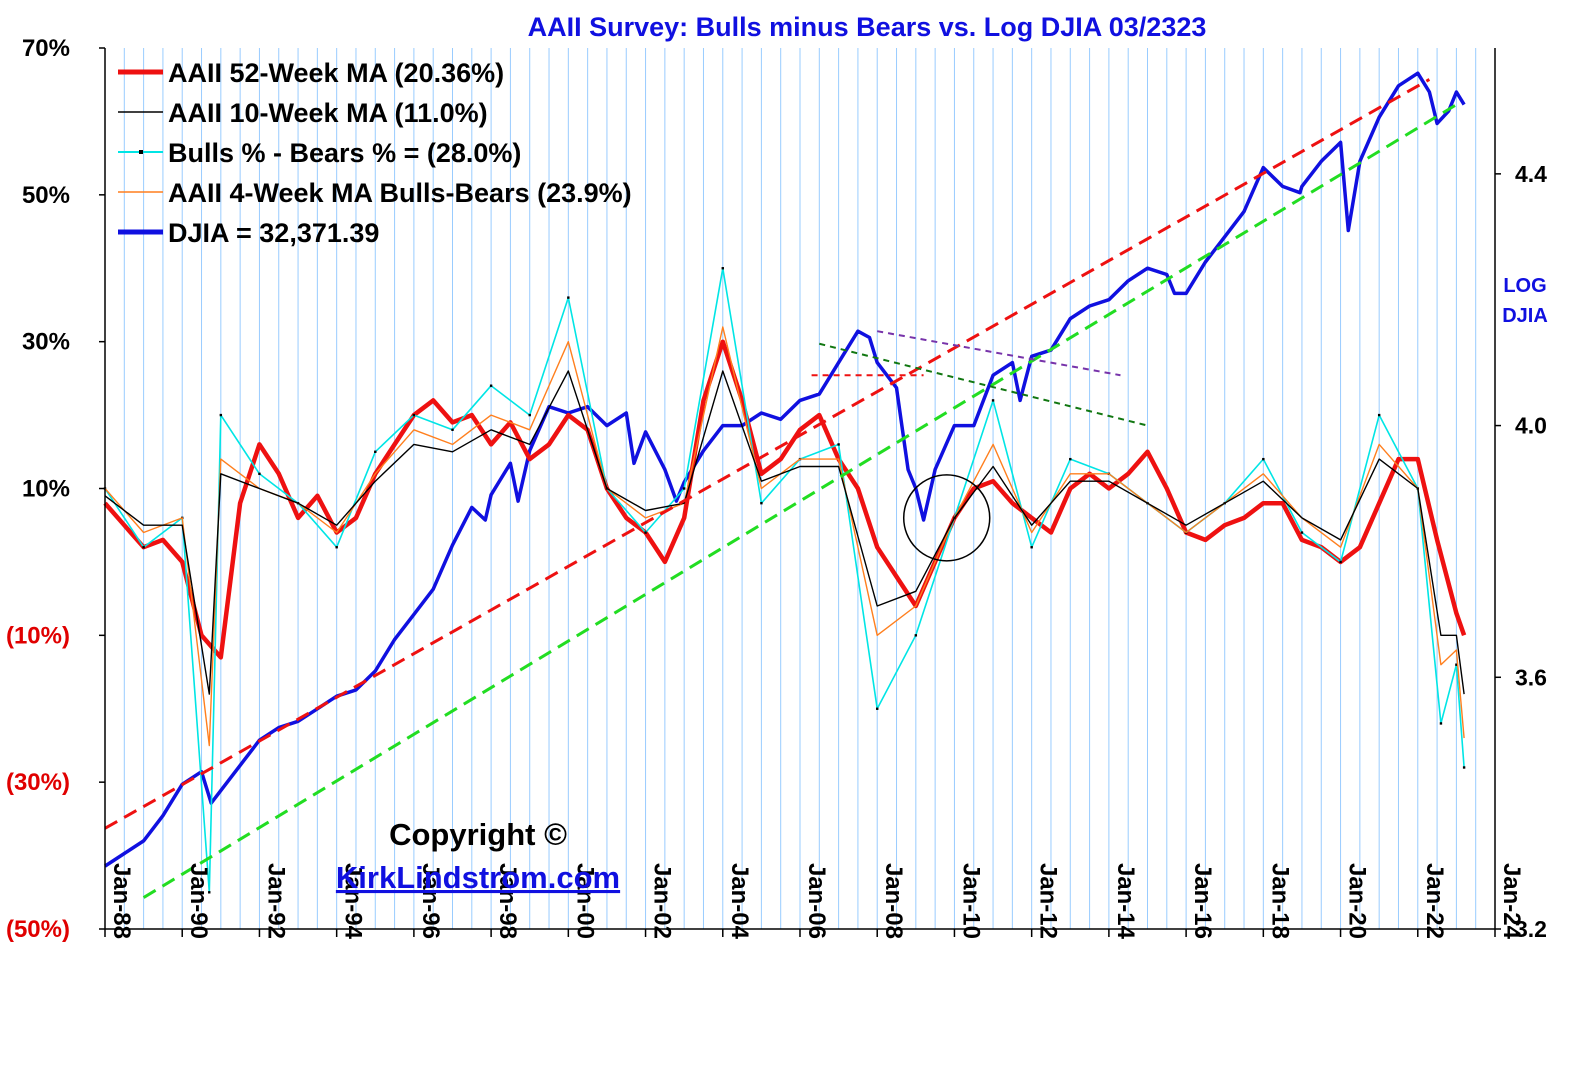  What do you see at coordinates (275, 901) in the screenshot?
I see `x-tick-label: Jan-92` at bounding box center [275, 901].